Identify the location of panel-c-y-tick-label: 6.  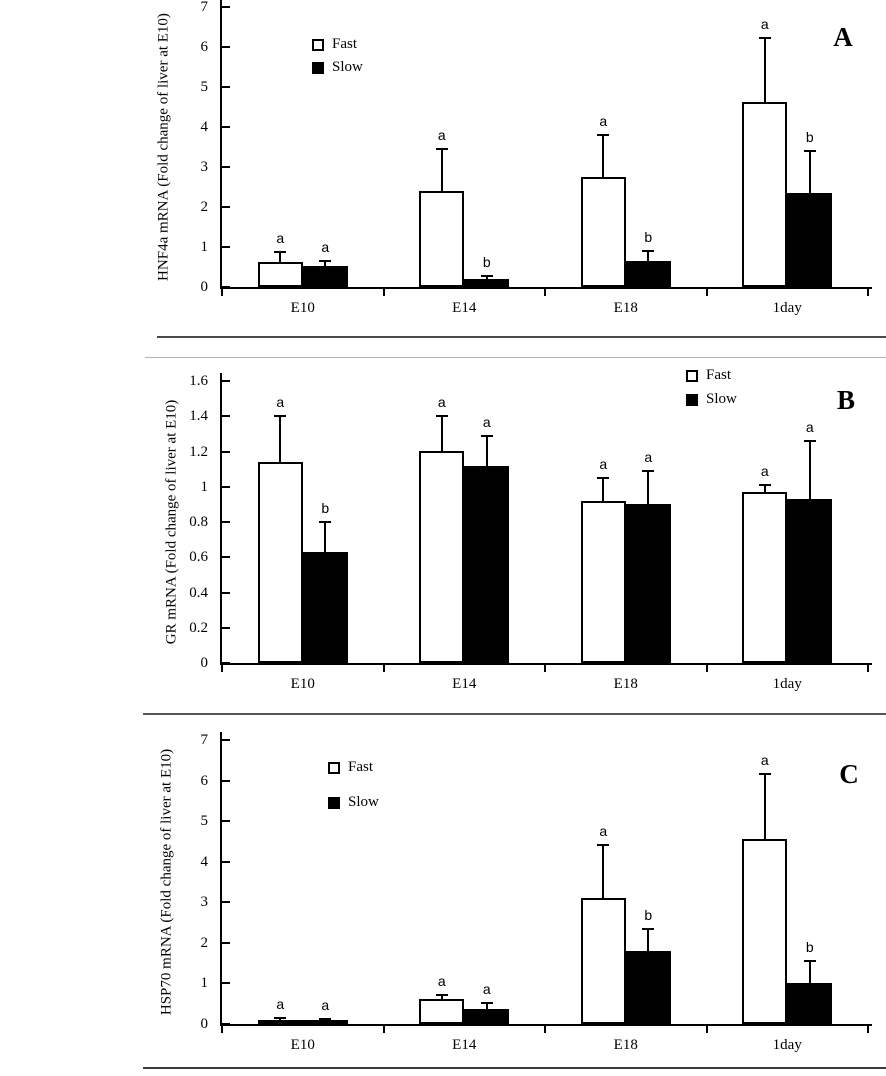
(204, 780).